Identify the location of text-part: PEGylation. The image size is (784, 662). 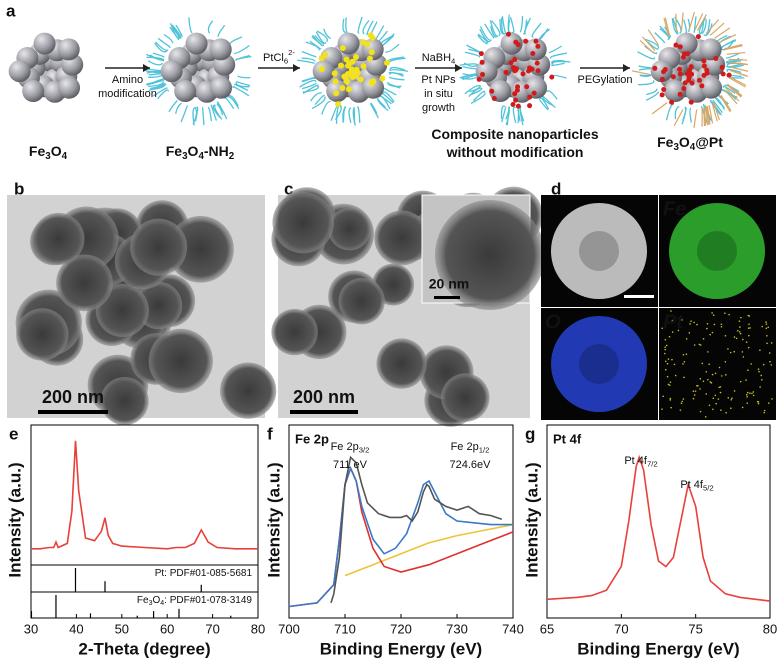
(604, 80).